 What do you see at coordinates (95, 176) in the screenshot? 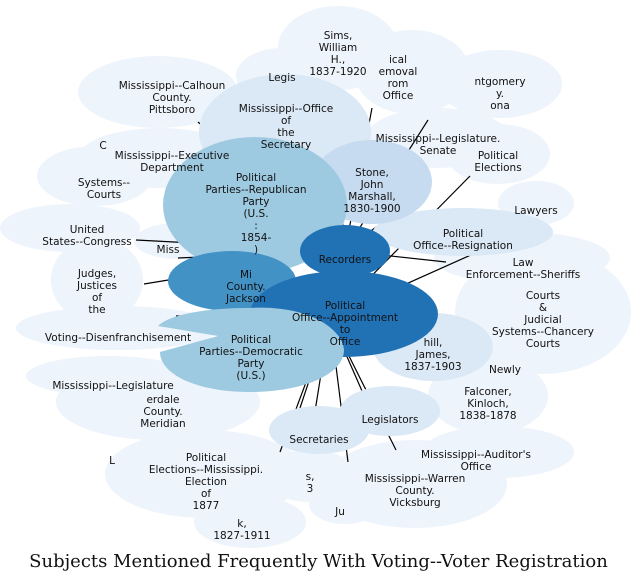
I see `node-systems_courts-bubble` at bounding box center [95, 176].